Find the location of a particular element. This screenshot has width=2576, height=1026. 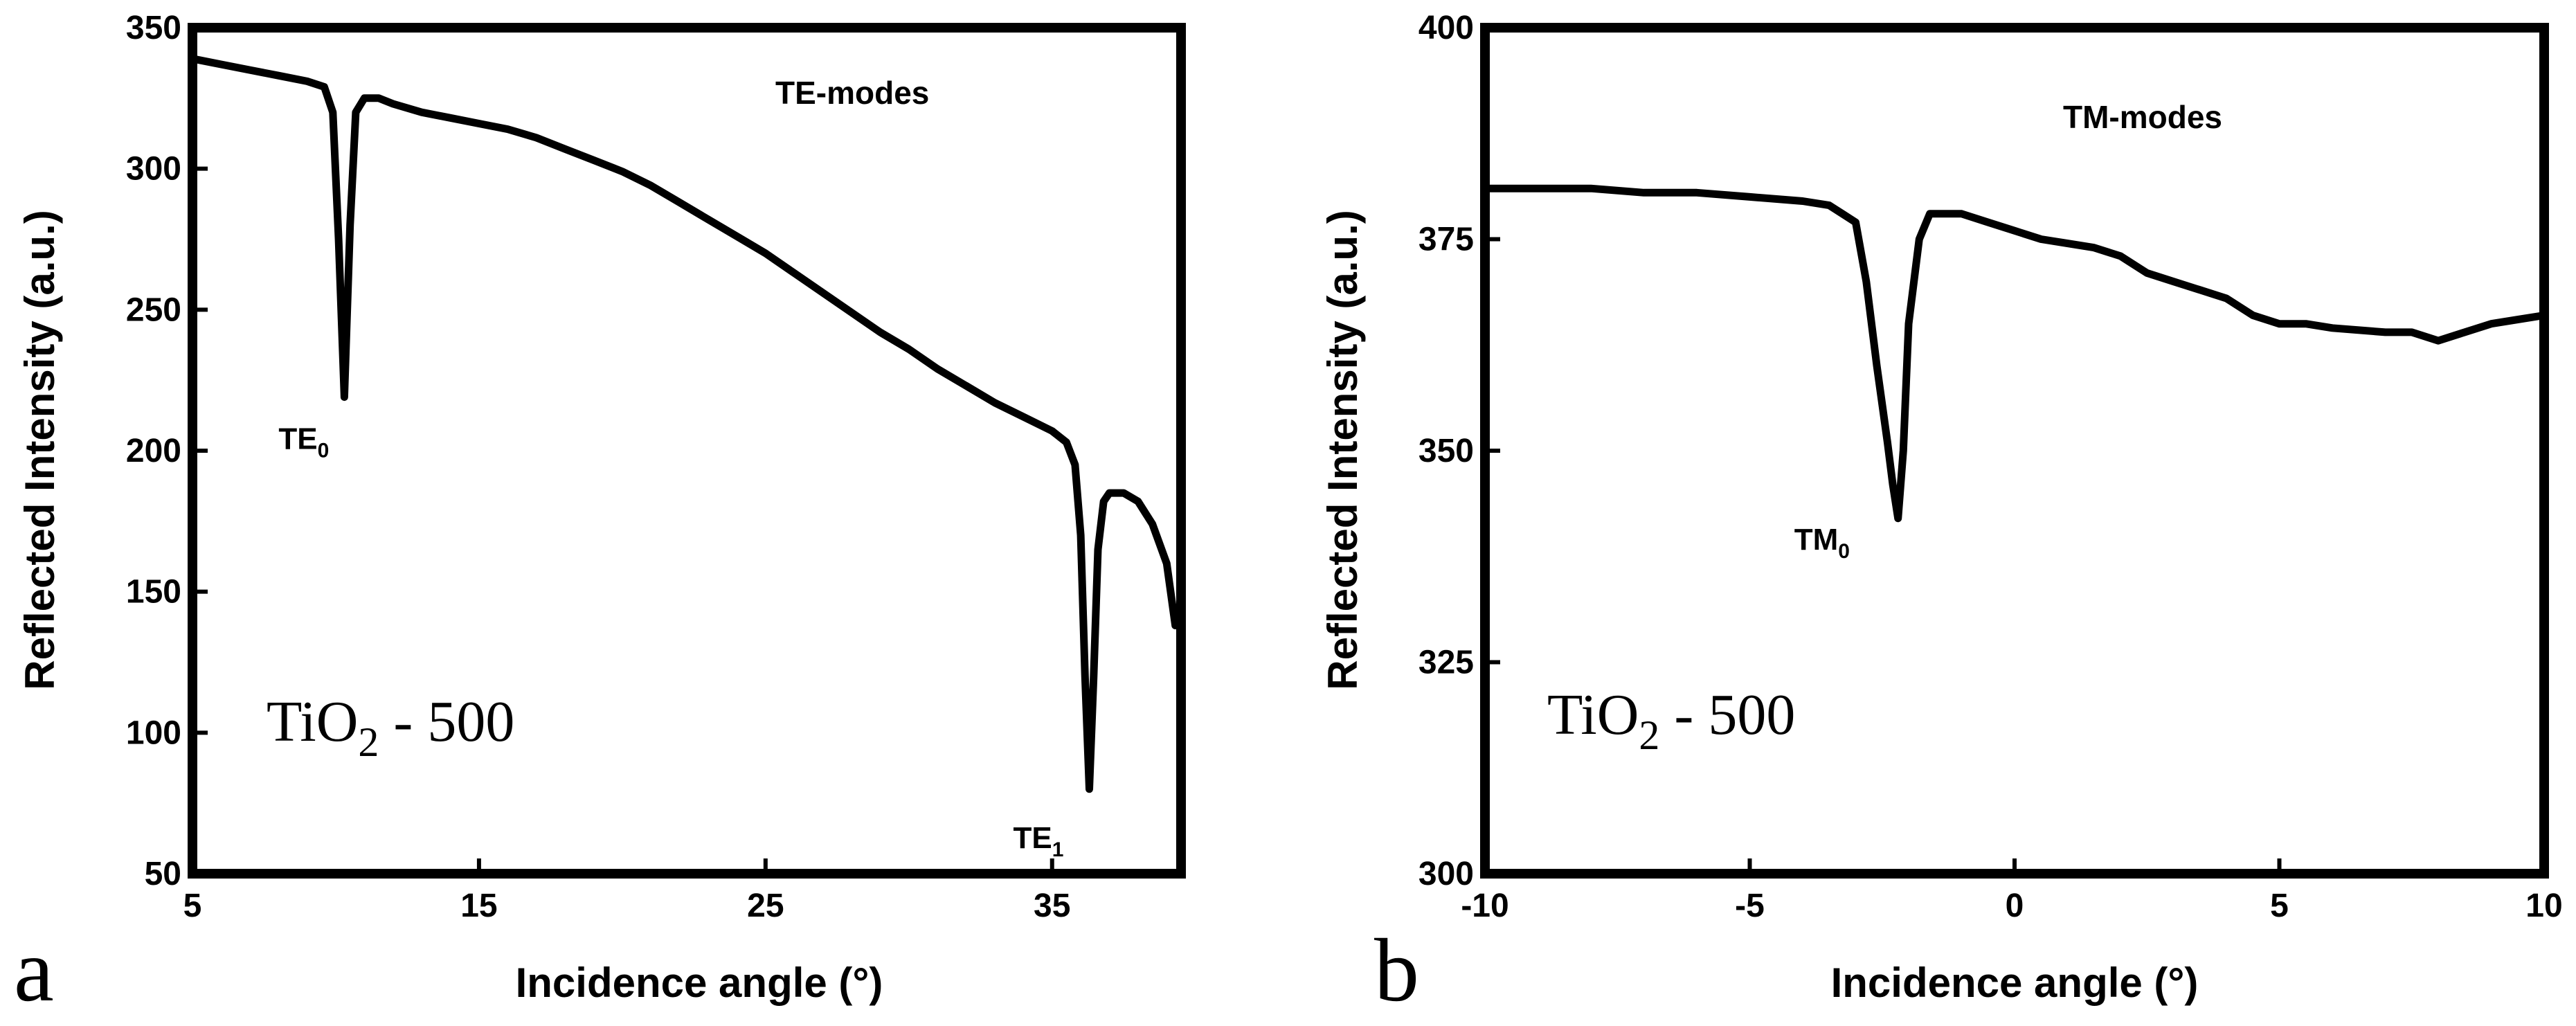

panel-a-mode-label: TE-modes is located at coordinates (852, 93).